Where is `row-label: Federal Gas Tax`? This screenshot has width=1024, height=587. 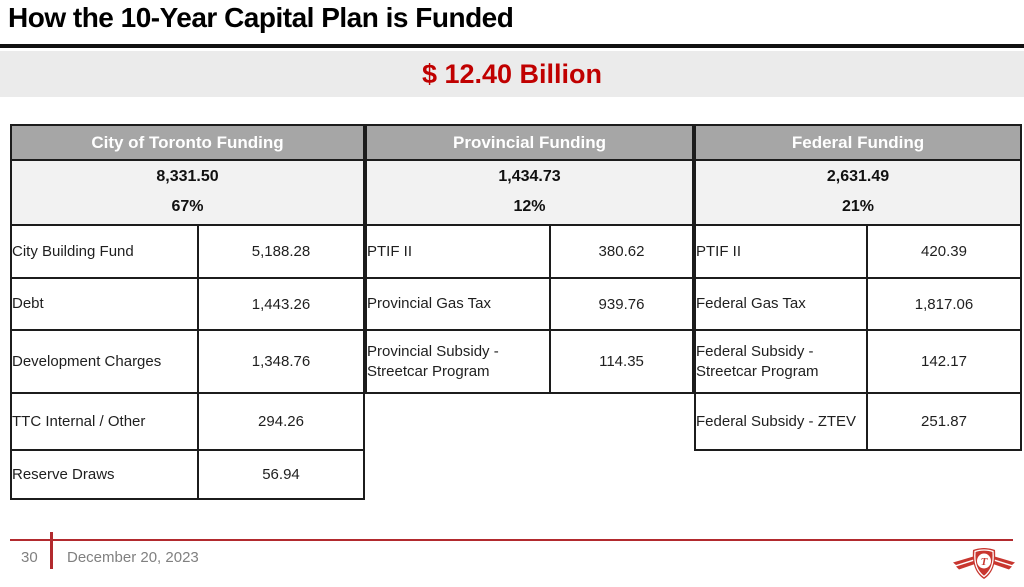
row-label: Federal Gas Tax is located at coordinates (781, 304).